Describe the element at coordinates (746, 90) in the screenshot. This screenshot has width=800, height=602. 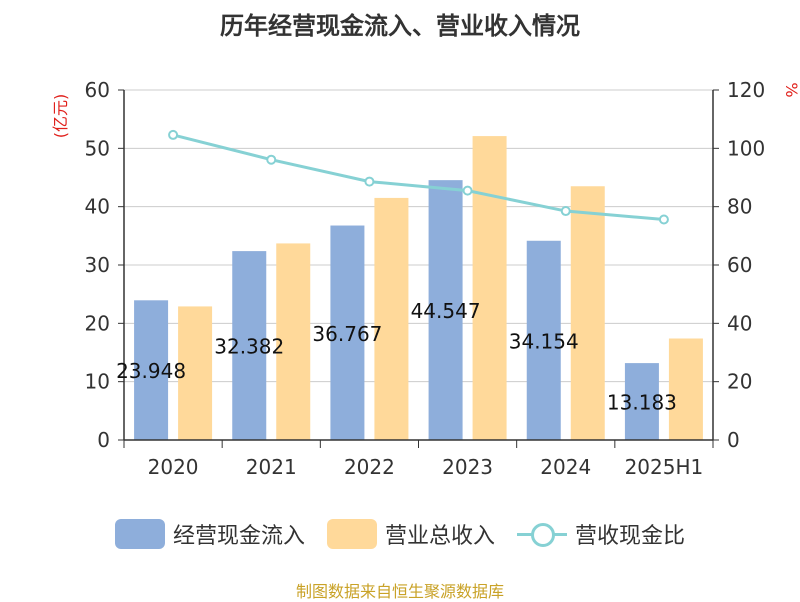
I see `right-tick-label: 120` at that location.